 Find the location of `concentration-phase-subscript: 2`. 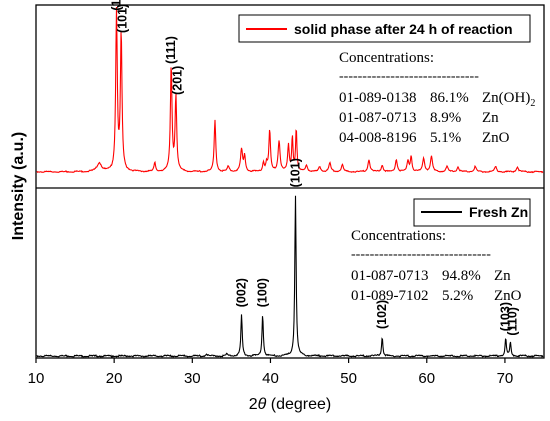

concentration-phase-subscript: 2 is located at coordinates (532, 103).